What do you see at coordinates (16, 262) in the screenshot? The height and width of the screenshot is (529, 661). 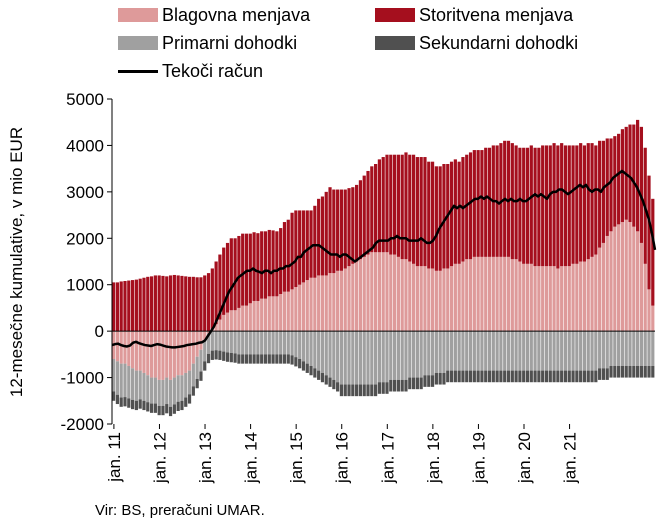 I see `y-axis-label: 12-mesečne kumulative, v mio EUR` at bounding box center [16, 262].